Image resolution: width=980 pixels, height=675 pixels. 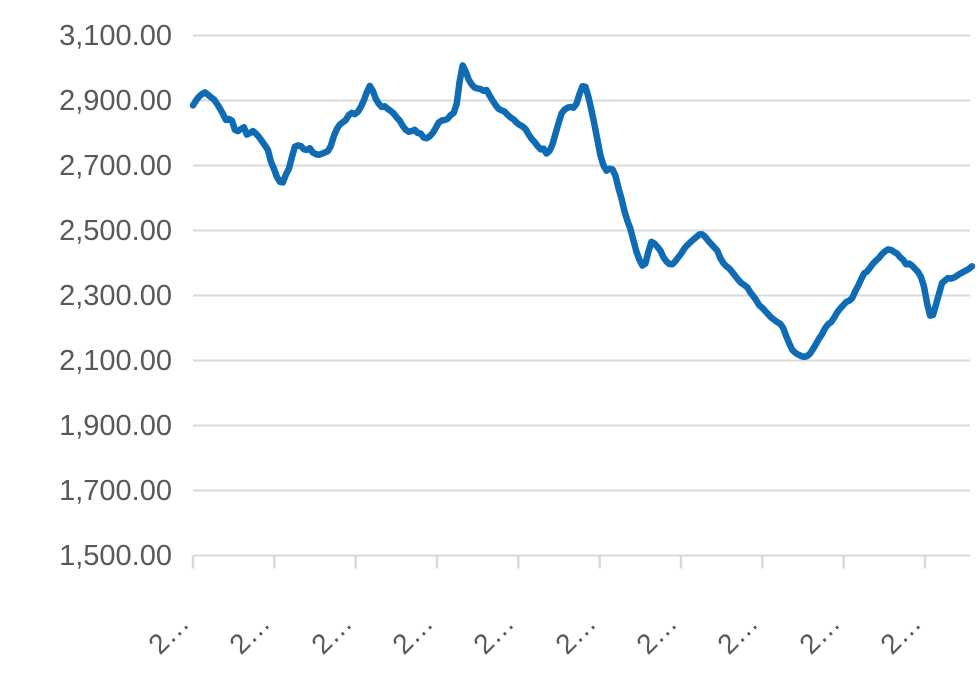 I want to click on y-axis-tick-label: 2,500.00, so click(x=115, y=230).